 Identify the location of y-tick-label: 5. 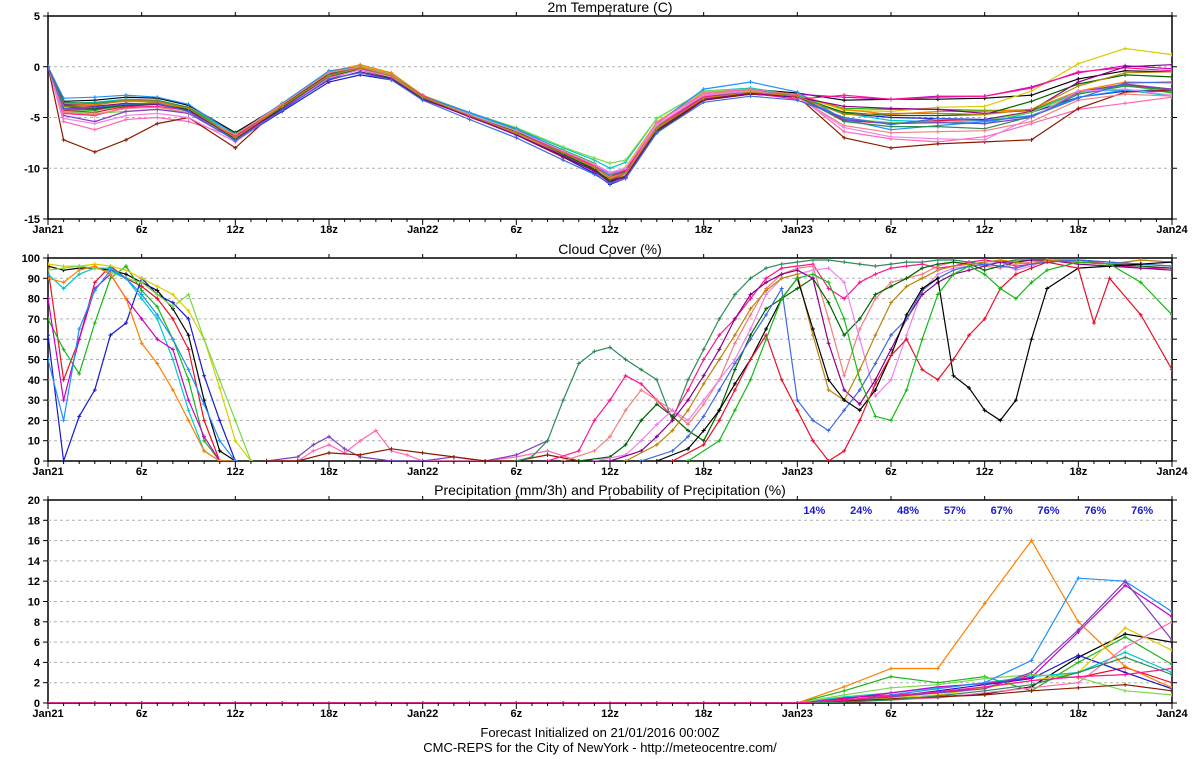
(37, 17).